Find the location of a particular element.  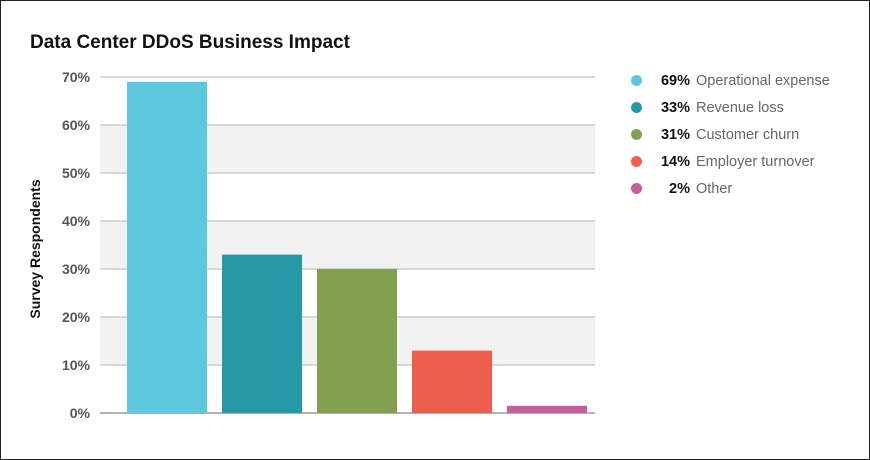

legend-item: 31% Customer churn is located at coordinates (730, 134).